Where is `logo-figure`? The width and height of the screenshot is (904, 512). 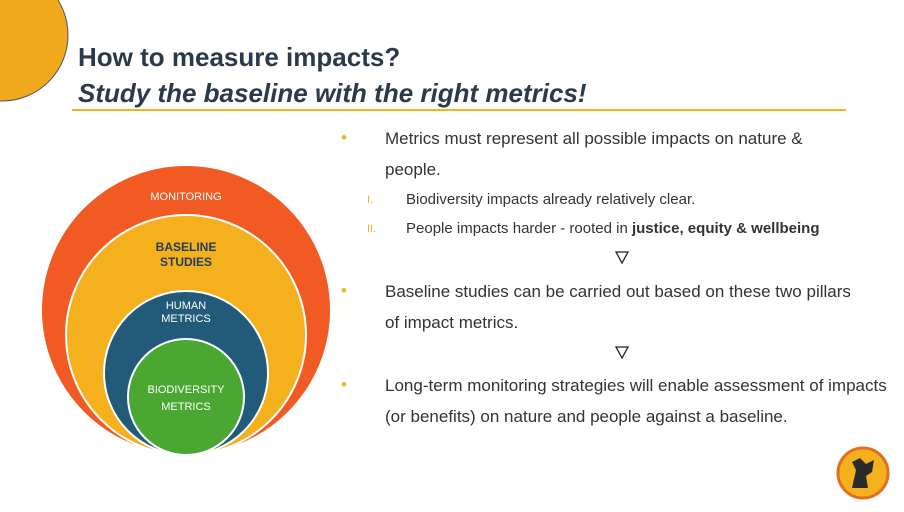 logo-figure is located at coordinates (863, 473).